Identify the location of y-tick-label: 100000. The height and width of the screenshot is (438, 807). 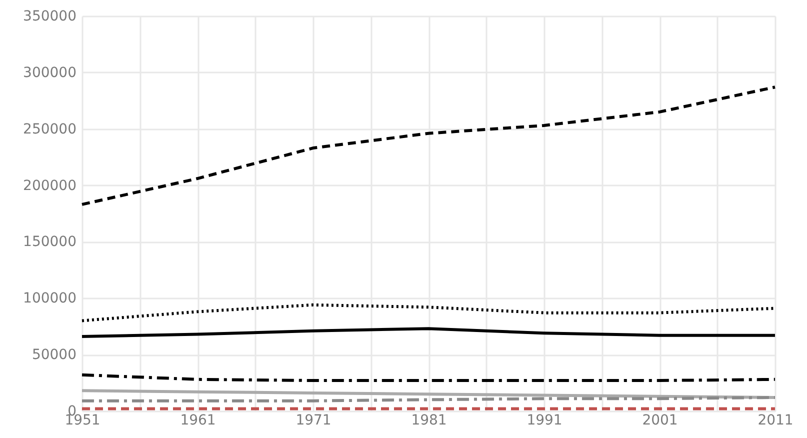
(49, 298).